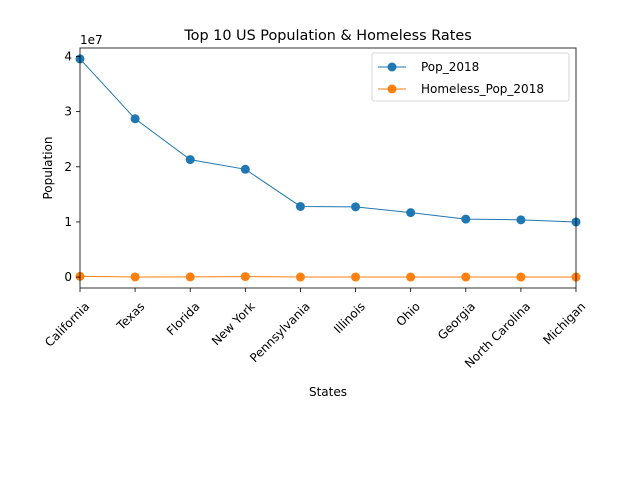 The height and width of the screenshot is (480, 640). I want to click on legend-box, so click(470, 77).